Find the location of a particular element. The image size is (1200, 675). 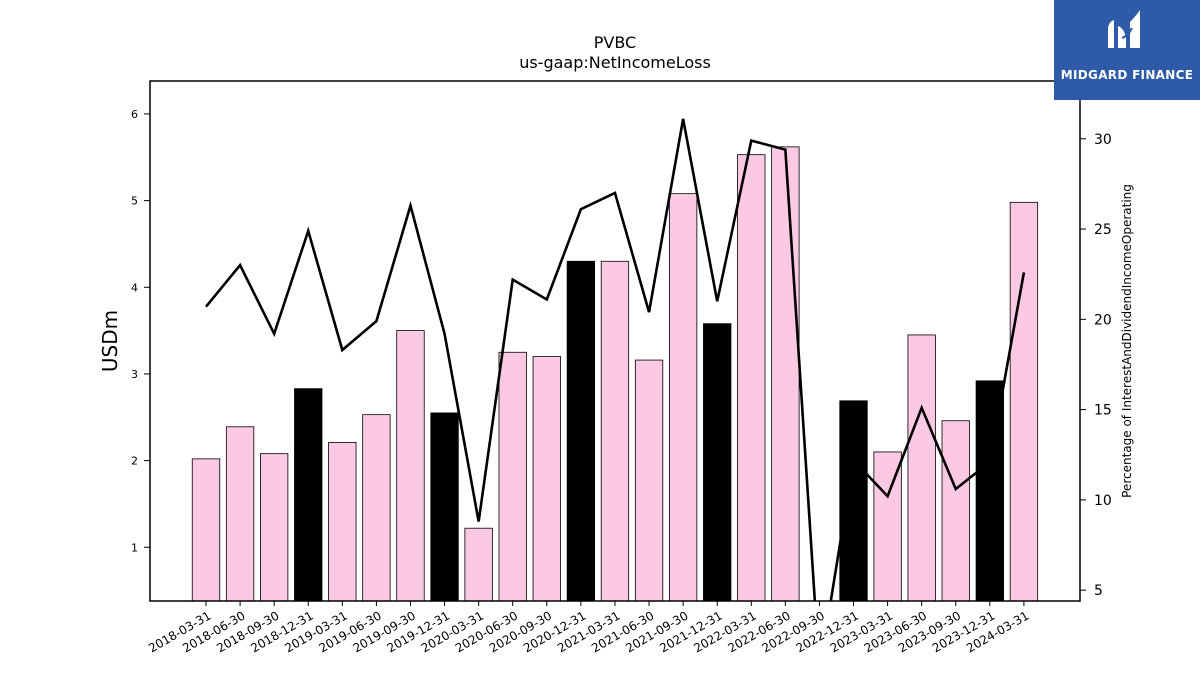

midgard-logo-icon is located at coordinates (1124, 29).